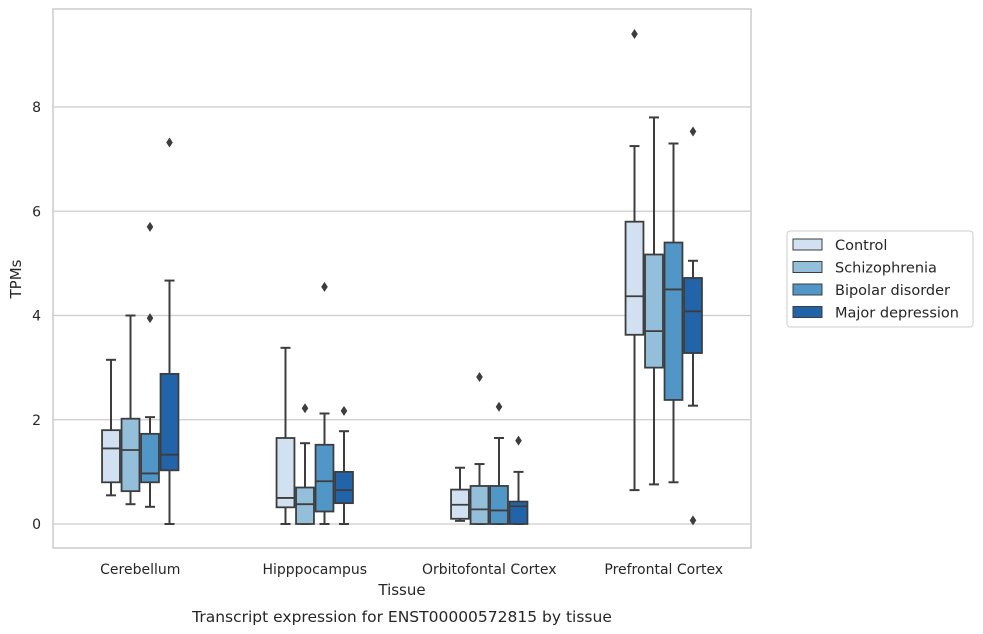  What do you see at coordinates (897, 314) in the screenshot?
I see `legend-entry: Major depression` at bounding box center [897, 314].